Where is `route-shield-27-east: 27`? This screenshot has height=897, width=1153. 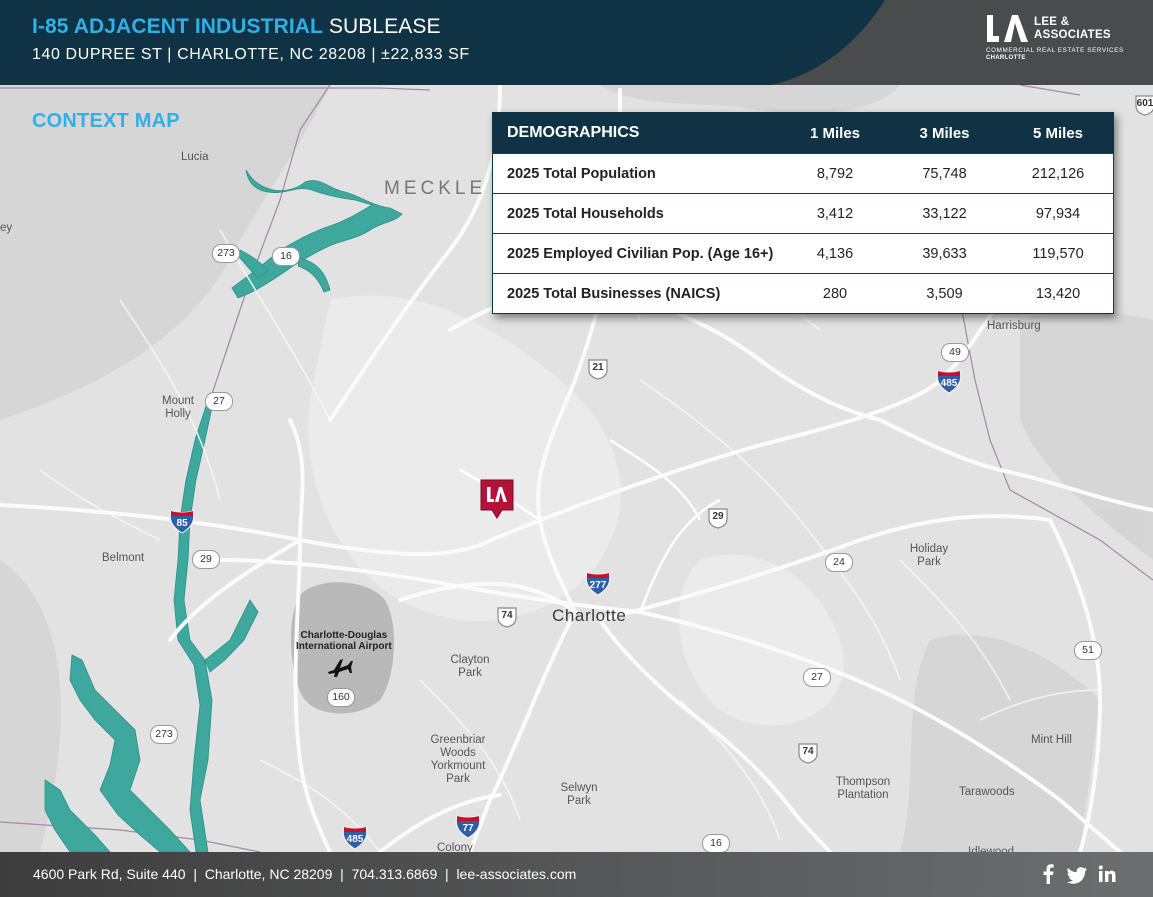 route-shield-27-east: 27 is located at coordinates (817, 677).